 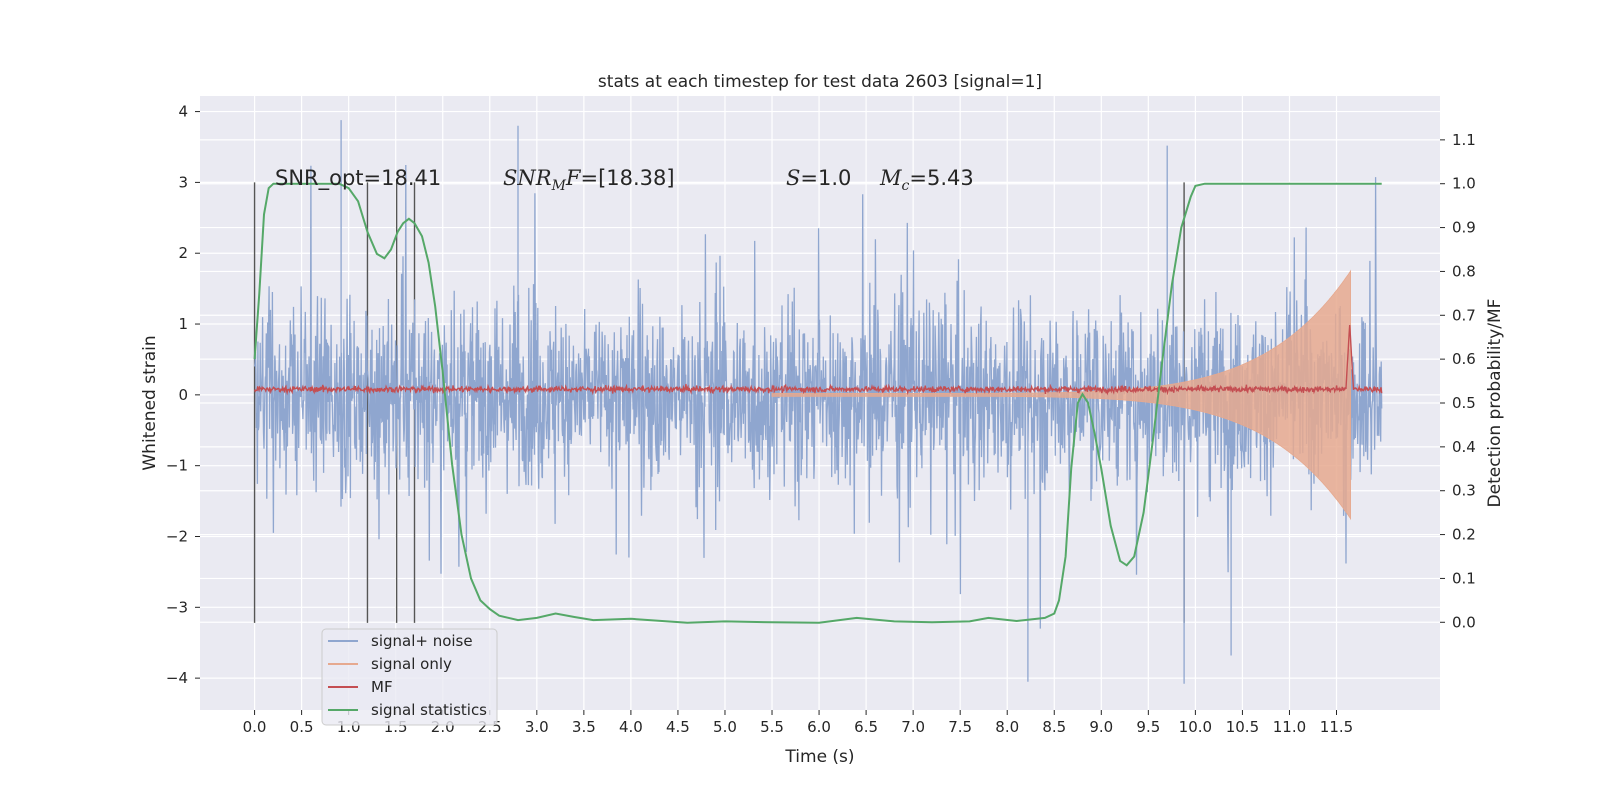 What do you see at coordinates (1464, 315) in the screenshot?
I see `y-right-tick-label: 0.7` at bounding box center [1464, 315].